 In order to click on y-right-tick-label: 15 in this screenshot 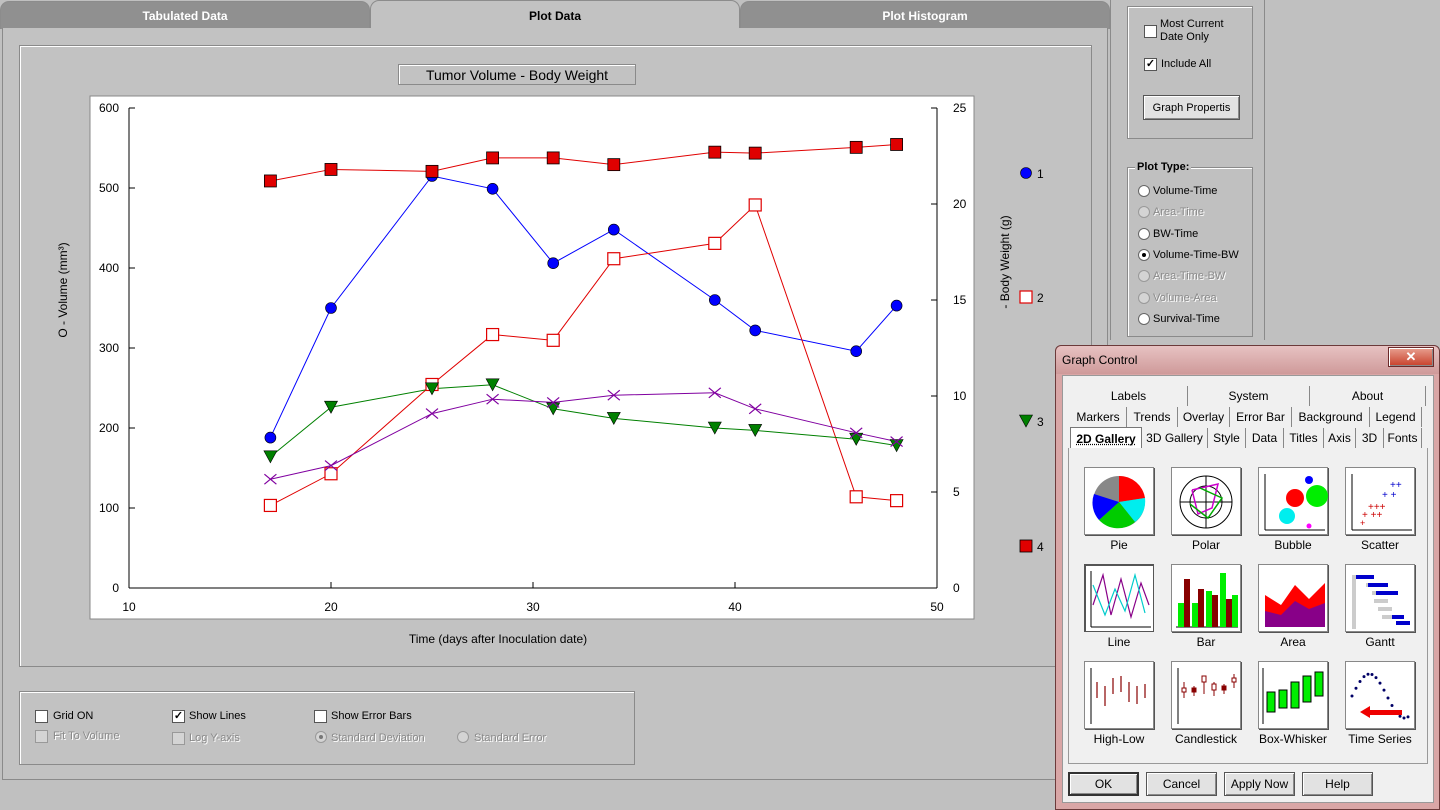, I will do `click(960, 300)`.